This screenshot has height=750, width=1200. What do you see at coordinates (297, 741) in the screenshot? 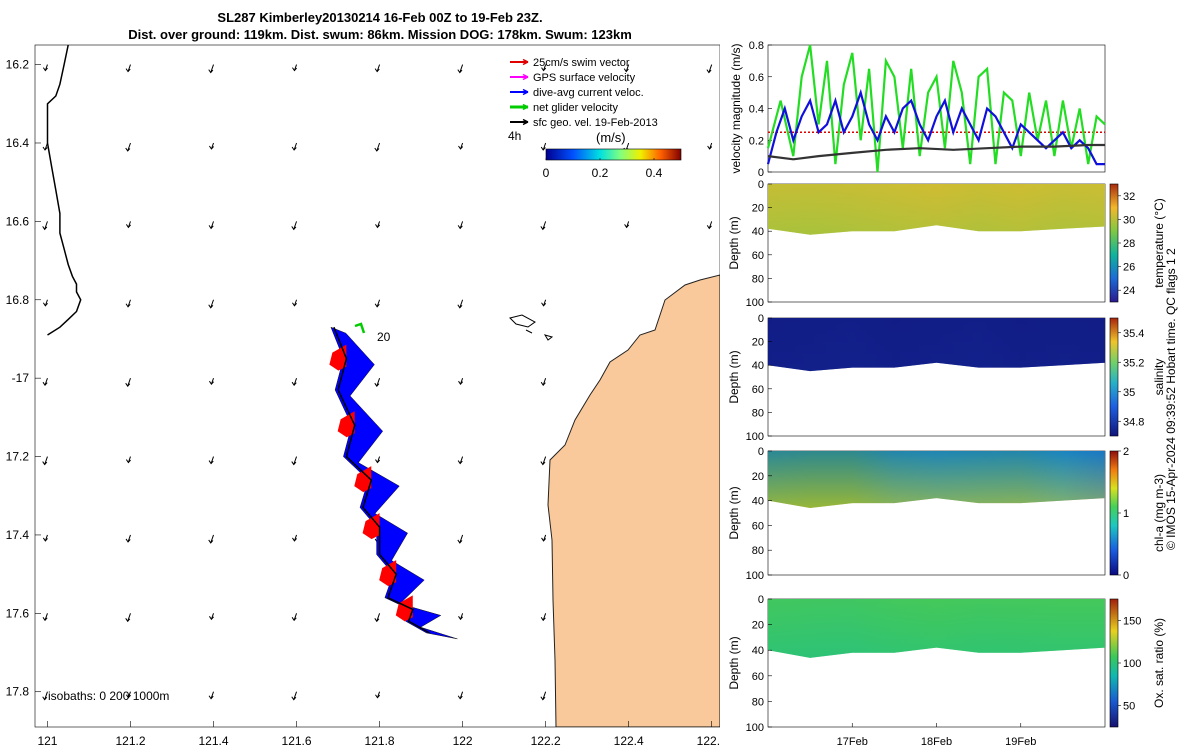
I see `map-x-tick-label: 121.6` at bounding box center [297, 741].